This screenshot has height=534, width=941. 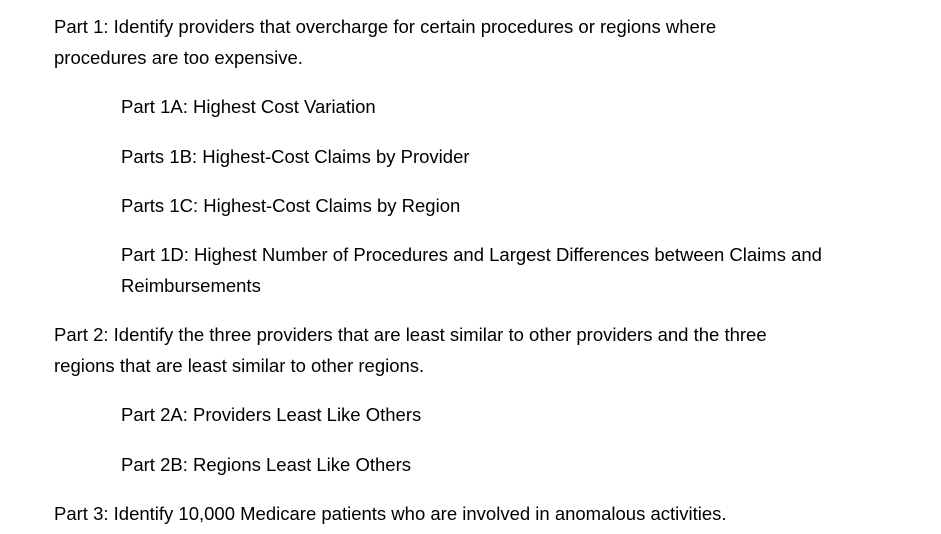 I want to click on part-2b-heading: Part 2B: Regions Least Like Others, so click(x=266, y=464).